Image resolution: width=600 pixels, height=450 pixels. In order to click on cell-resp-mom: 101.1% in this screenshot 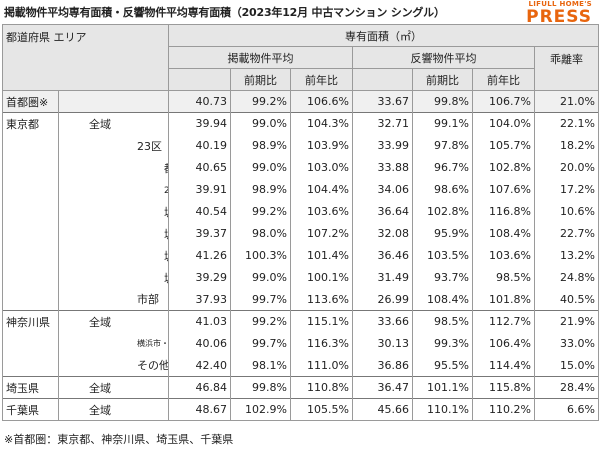, I will do `click(442, 387)`.